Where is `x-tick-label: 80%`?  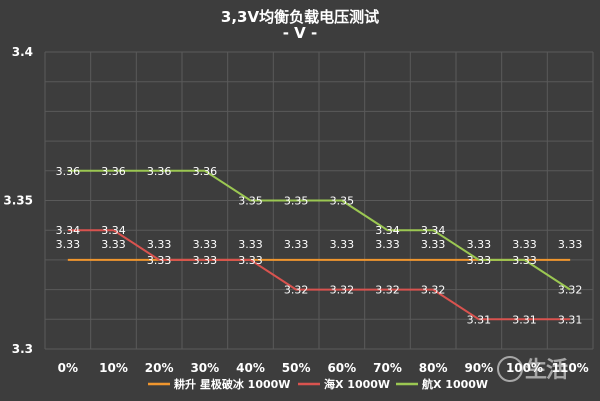 x-tick-label: 80% is located at coordinates (433, 368).